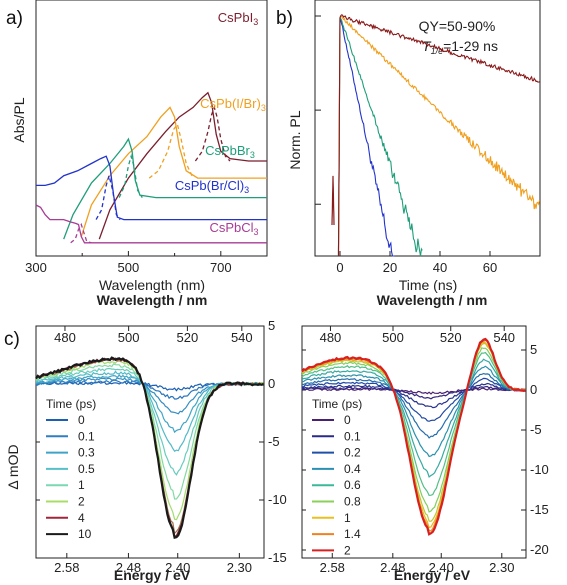 This screenshot has width=567, height=585. Describe the element at coordinates (221, 267) in the screenshot. I see `panel-a-xtick-label: 700` at that location.